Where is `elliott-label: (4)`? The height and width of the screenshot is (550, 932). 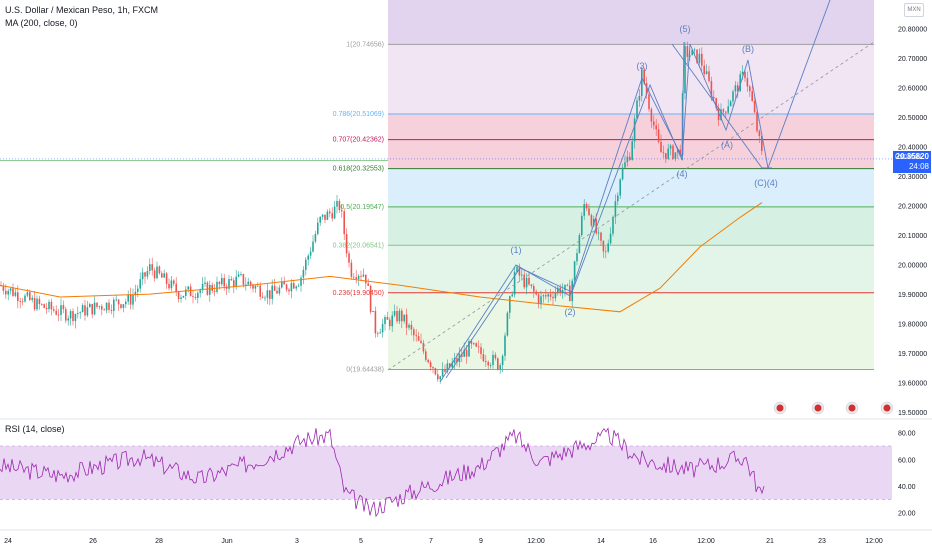 elliott-label: (4) is located at coordinates (682, 174).